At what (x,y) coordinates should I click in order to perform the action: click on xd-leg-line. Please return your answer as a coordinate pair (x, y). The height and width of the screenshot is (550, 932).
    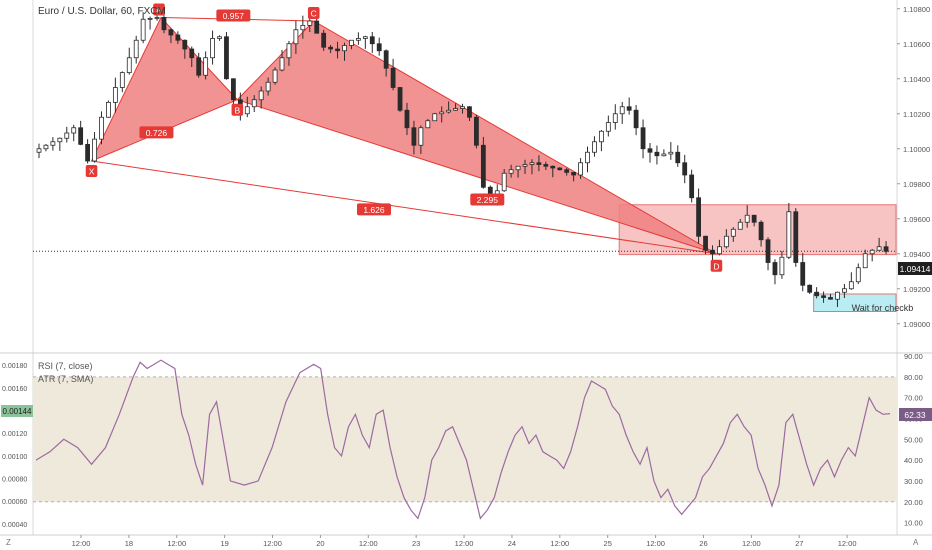
    Looking at the image, I should click on (404, 207).